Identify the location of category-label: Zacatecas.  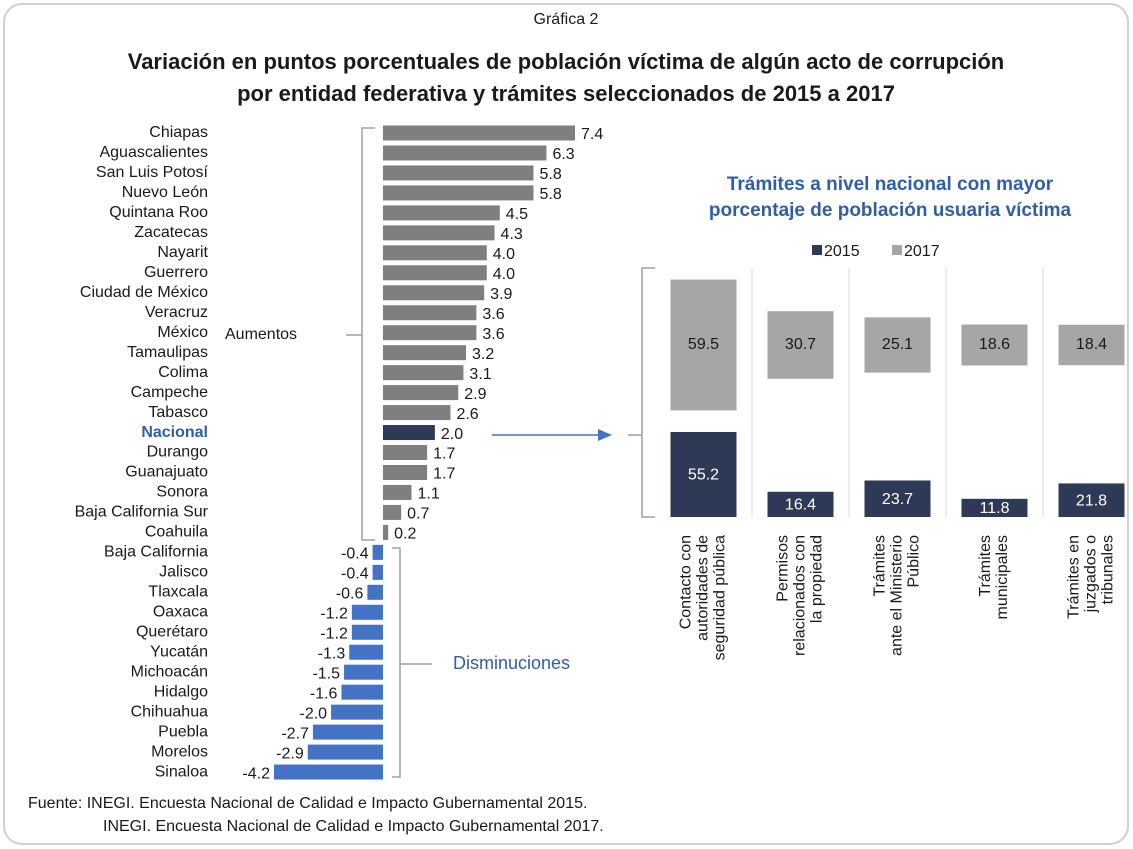
(171, 232).